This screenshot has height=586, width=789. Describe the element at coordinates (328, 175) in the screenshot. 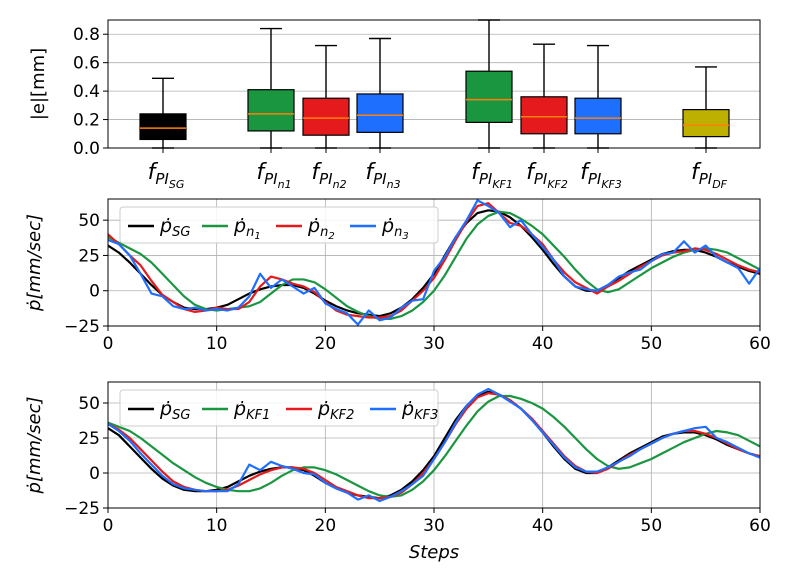

I see `x-tick-label: fPIn2` at that location.